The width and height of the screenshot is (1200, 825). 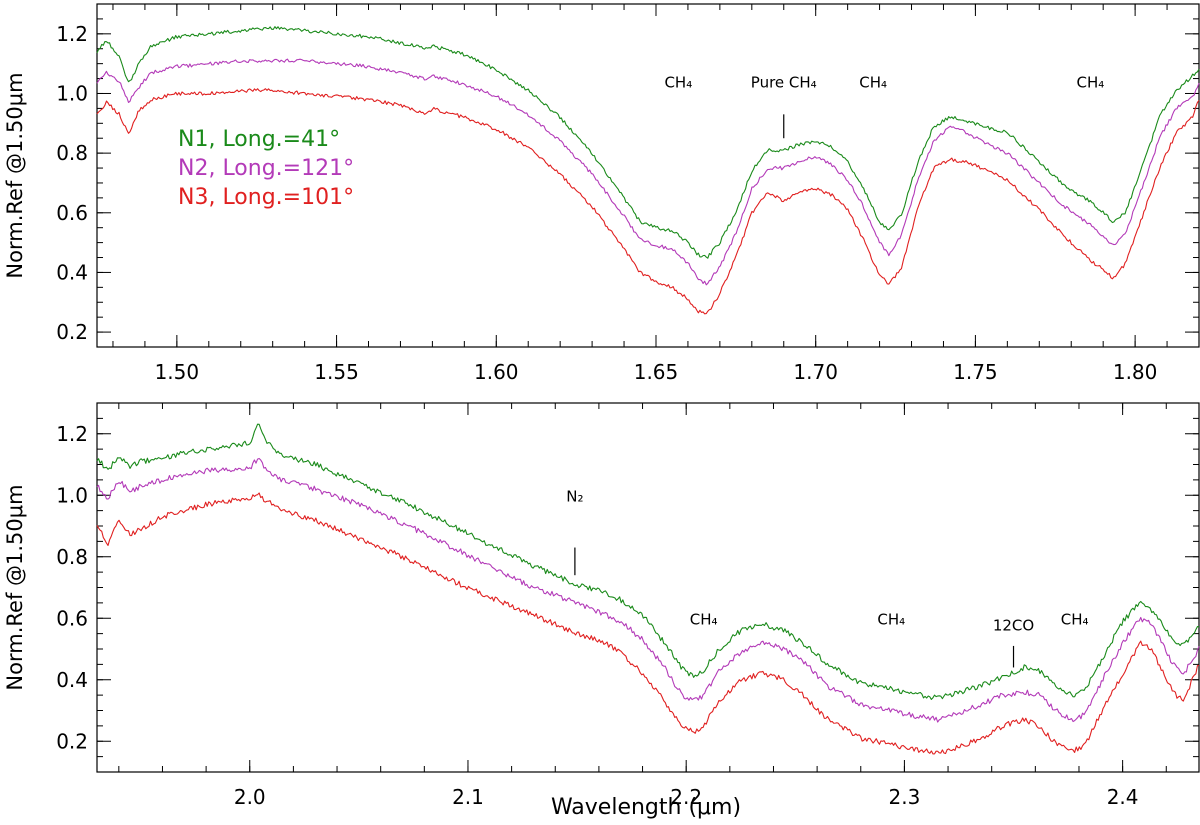 What do you see at coordinates (574, 496) in the screenshot?
I see `annotation-label: N₂` at bounding box center [574, 496].